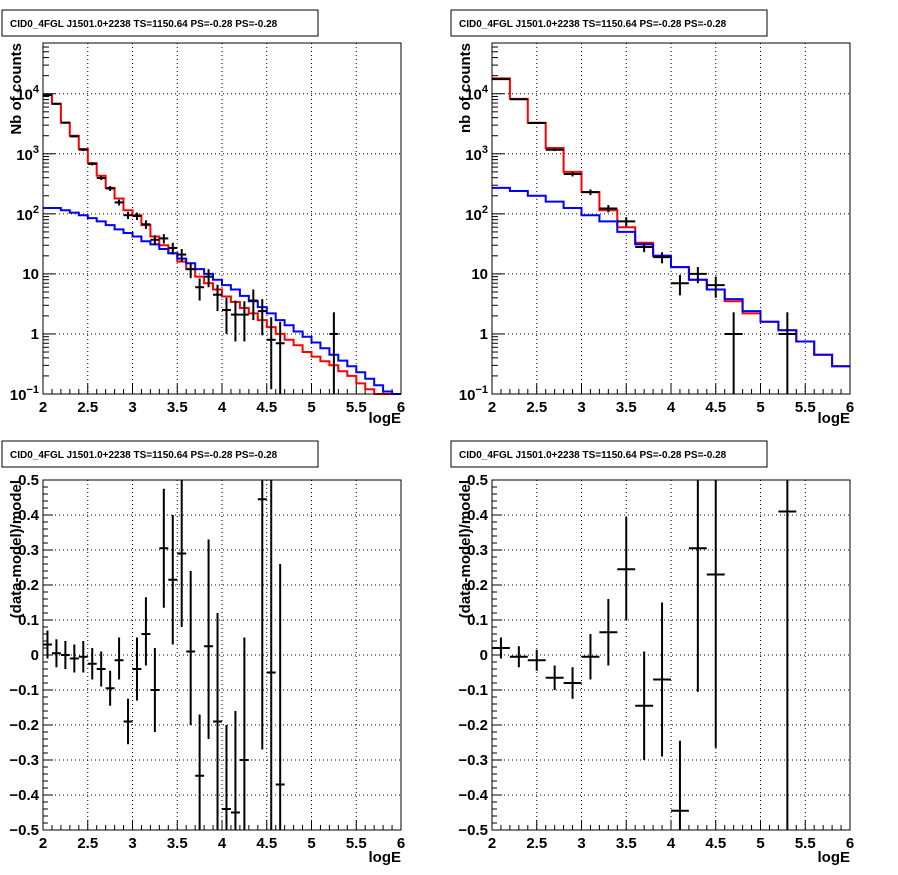 Image resolution: width=898 pixels, height=875 pixels. I want to click on series-blue-model, so click(222, 301).